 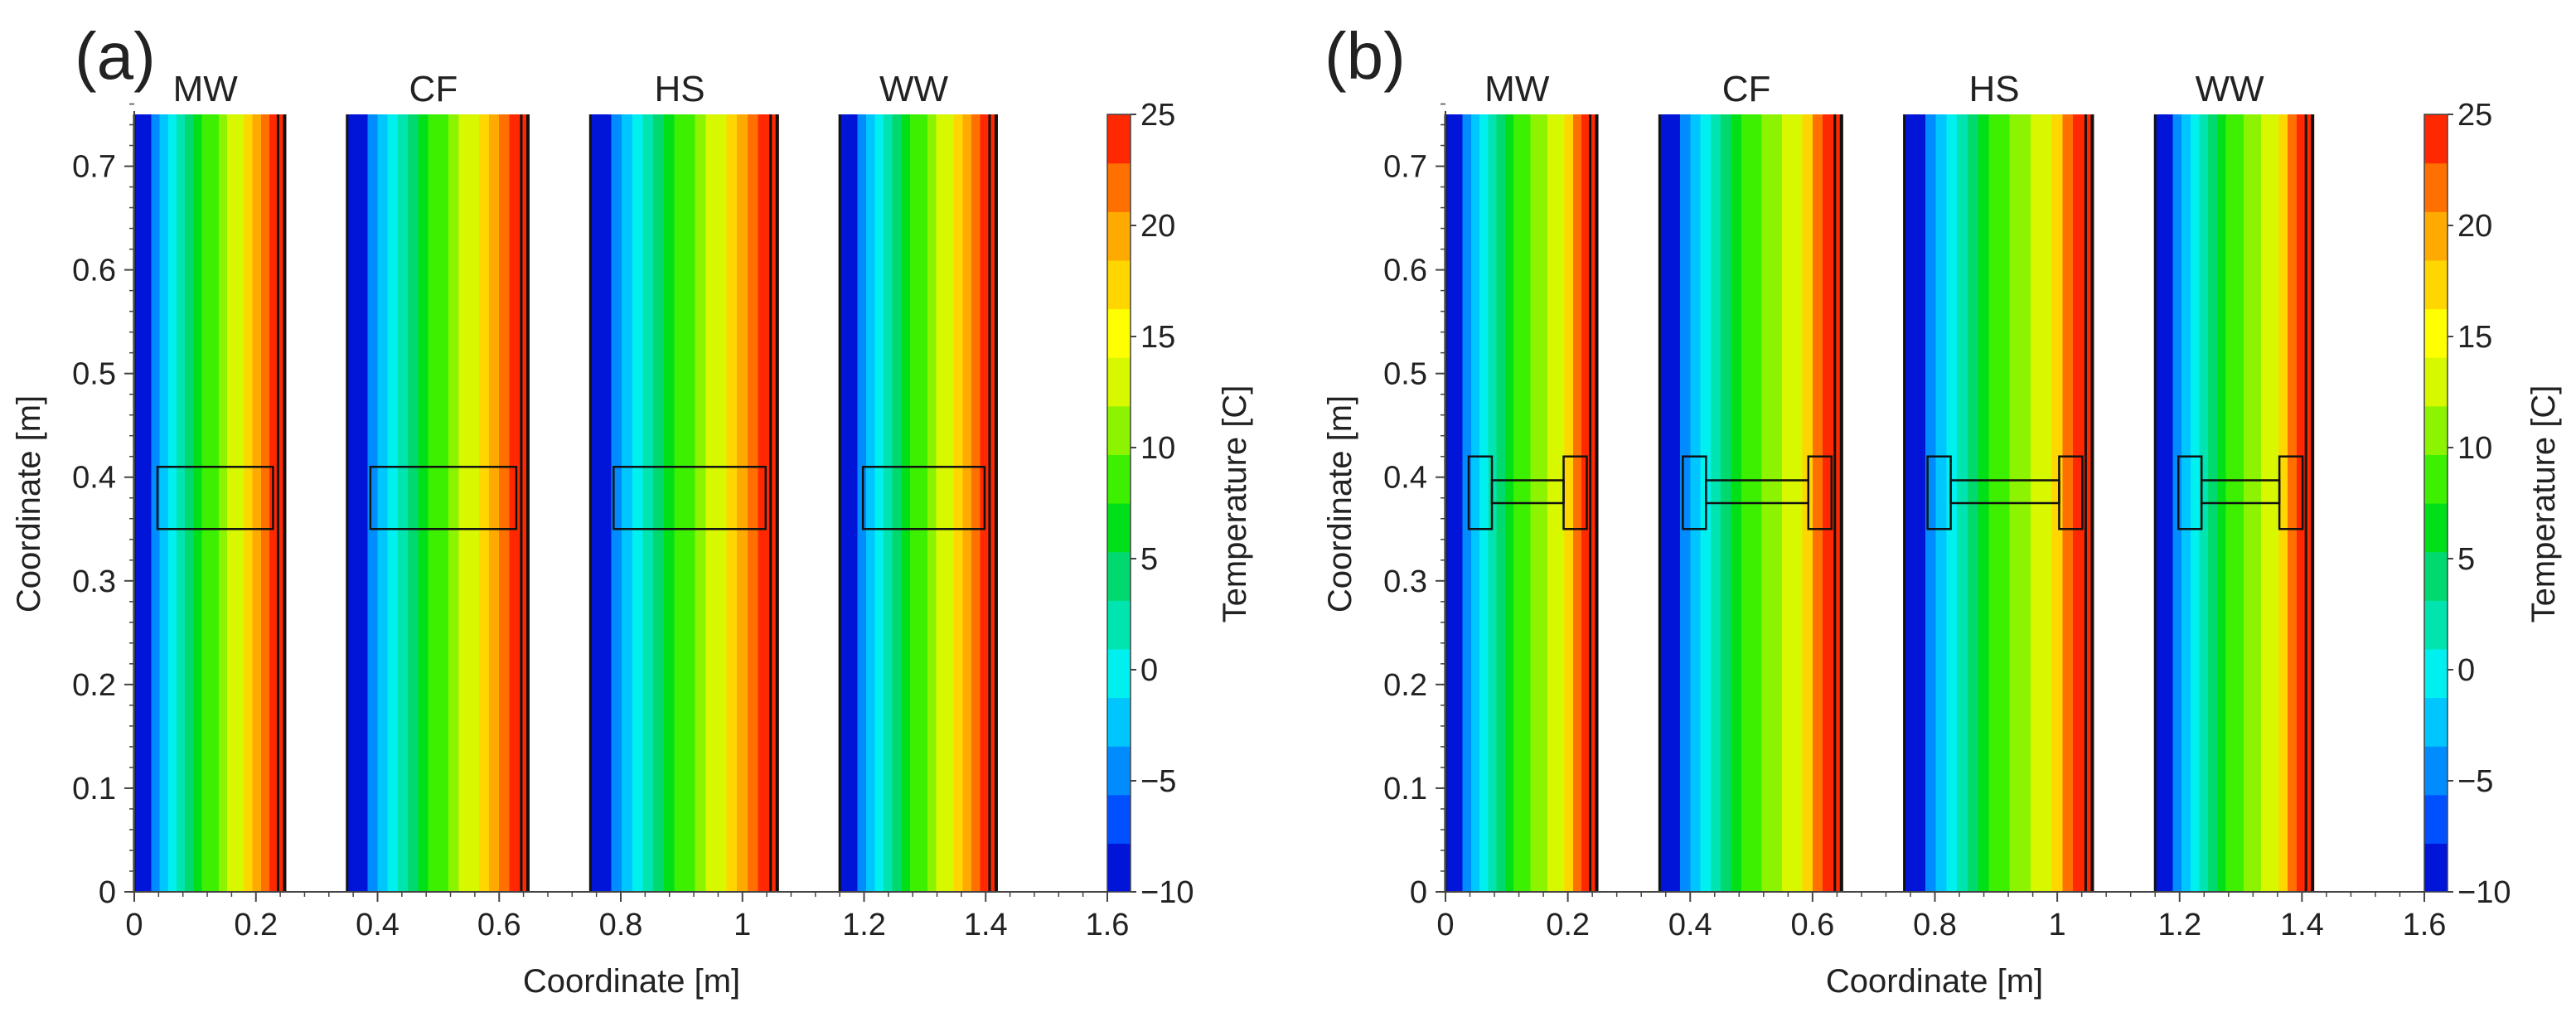 What do you see at coordinates (2474, 115) in the screenshot?
I see `colorbar-tick-label: 25` at bounding box center [2474, 115].